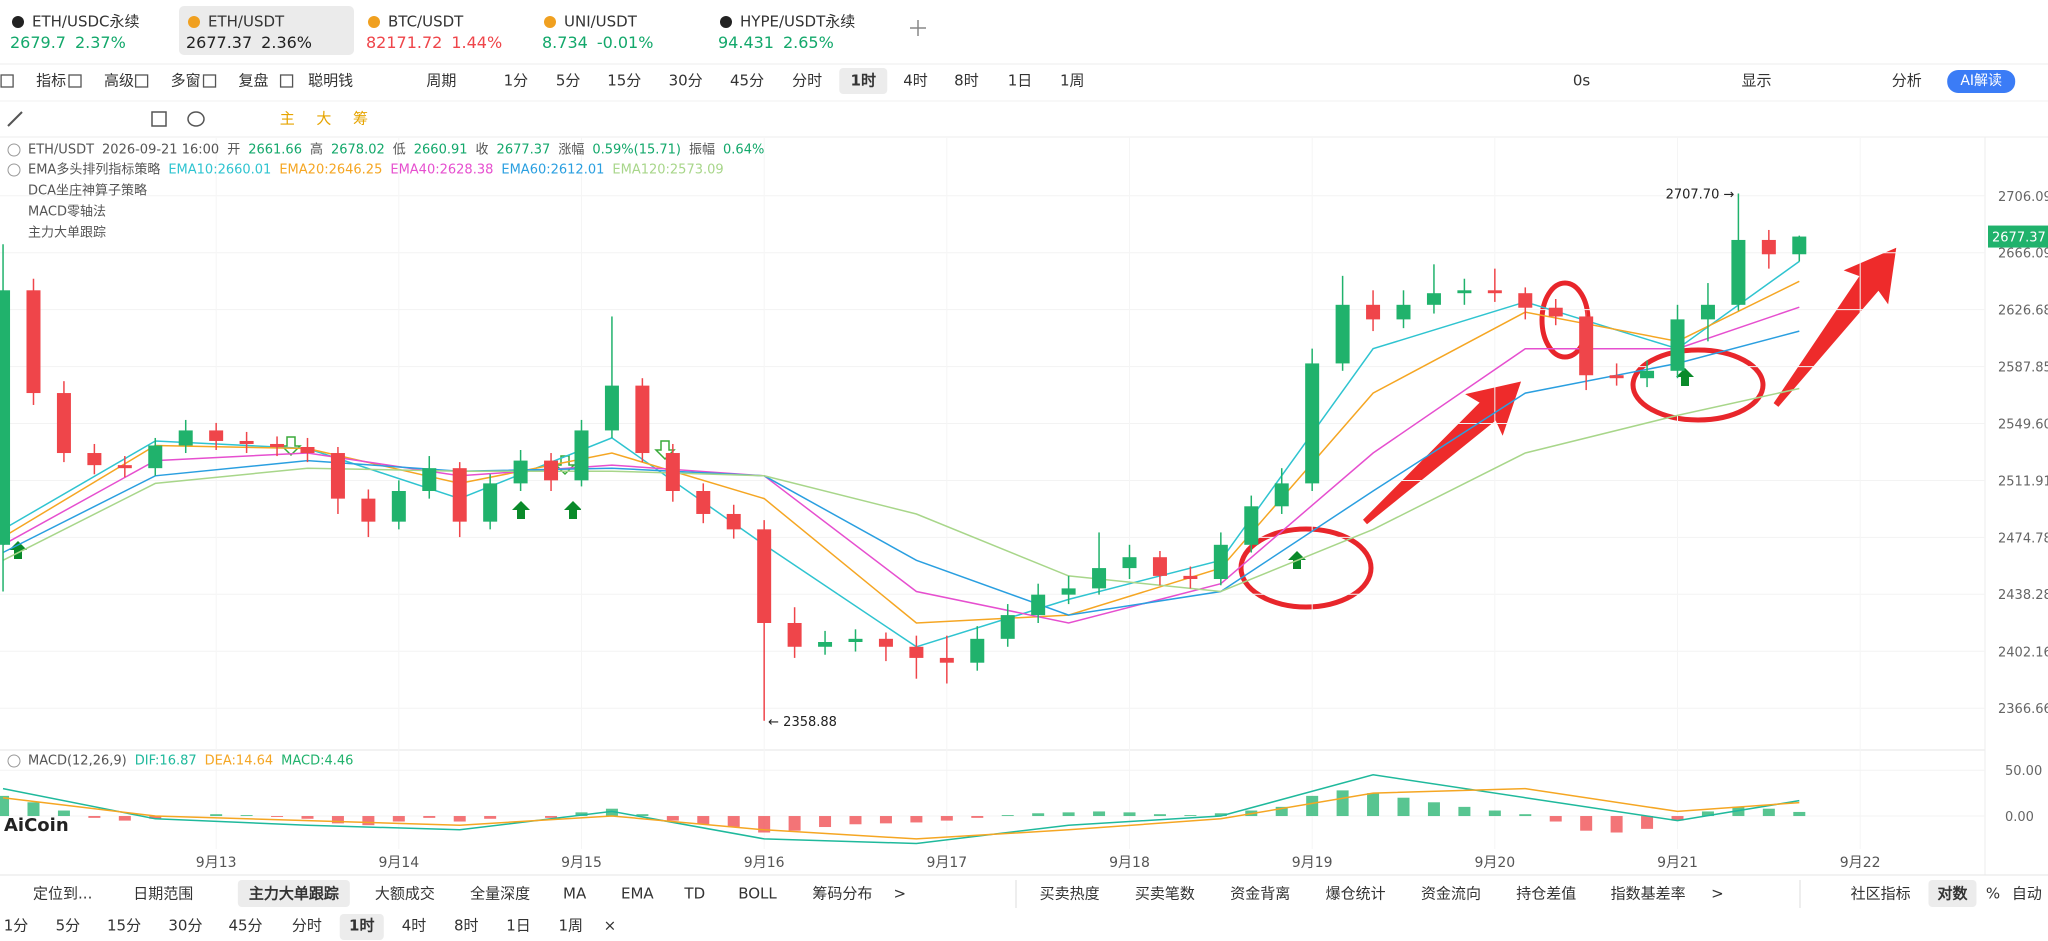  Describe the element at coordinates (1260, 893) in the screenshot. I see `bottom-tab: 资金背离` at that location.